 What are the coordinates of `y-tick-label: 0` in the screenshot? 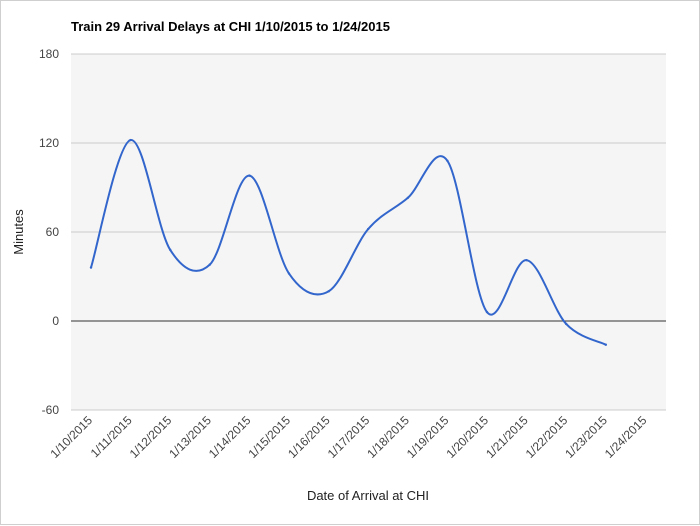 It's located at (55, 321).